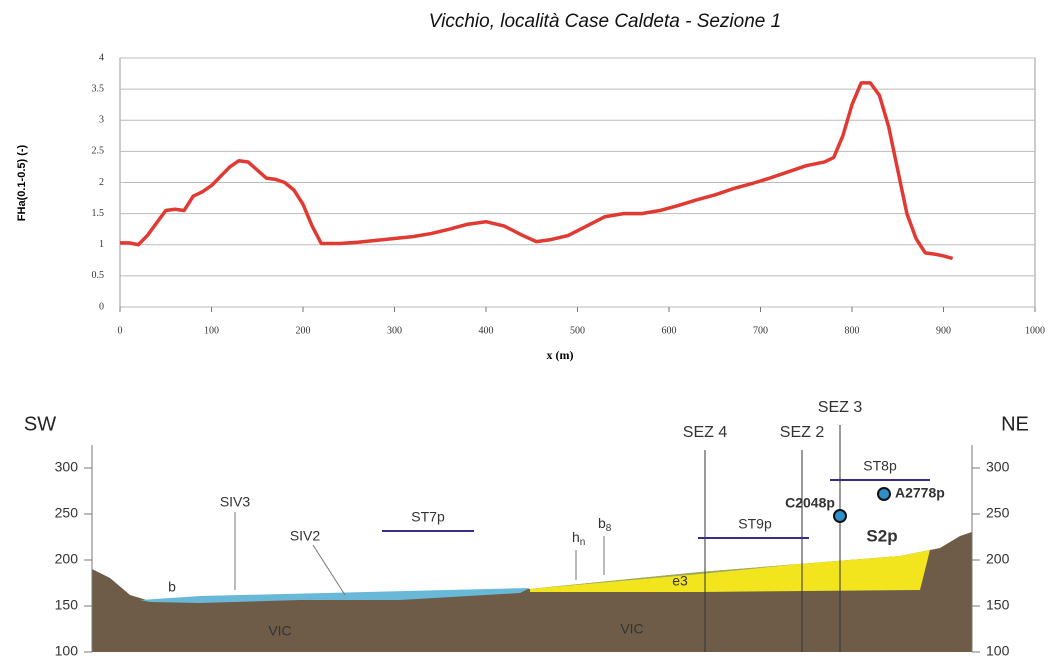 The height and width of the screenshot is (665, 1051). What do you see at coordinates (852, 330) in the screenshot?
I see `x-tick-label: 800` at bounding box center [852, 330].